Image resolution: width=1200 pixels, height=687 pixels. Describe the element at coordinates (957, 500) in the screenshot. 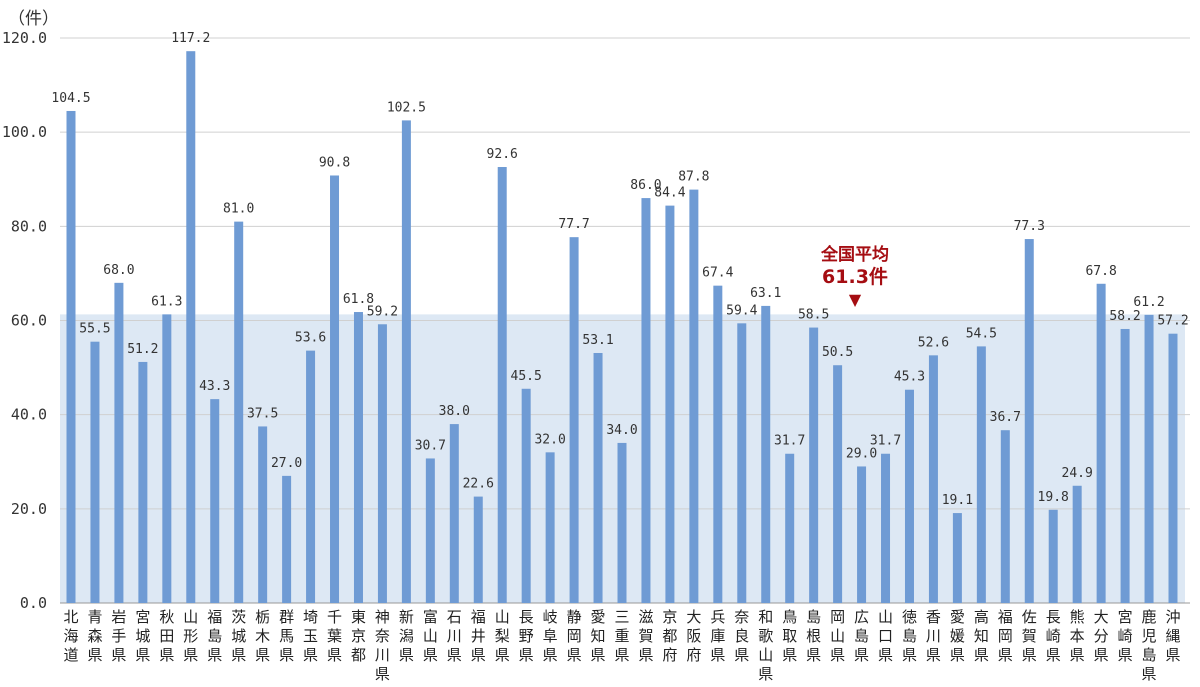

I see `data-label: 19.1` at that location.